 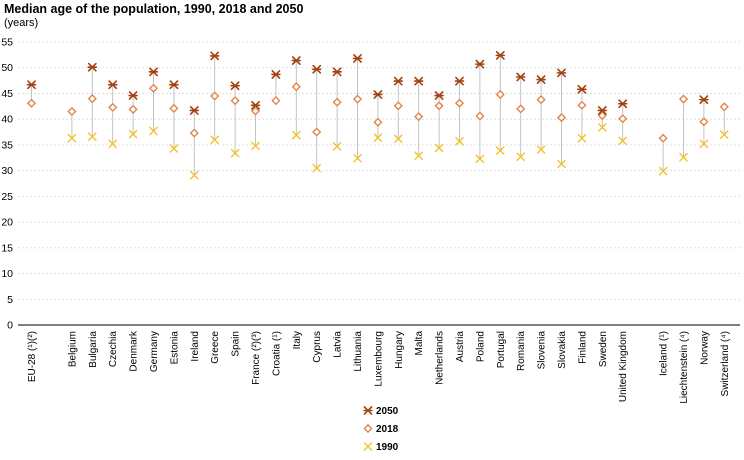 What do you see at coordinates (440, 358) in the screenshot?
I see `x-tick-label: Netherlands` at bounding box center [440, 358].